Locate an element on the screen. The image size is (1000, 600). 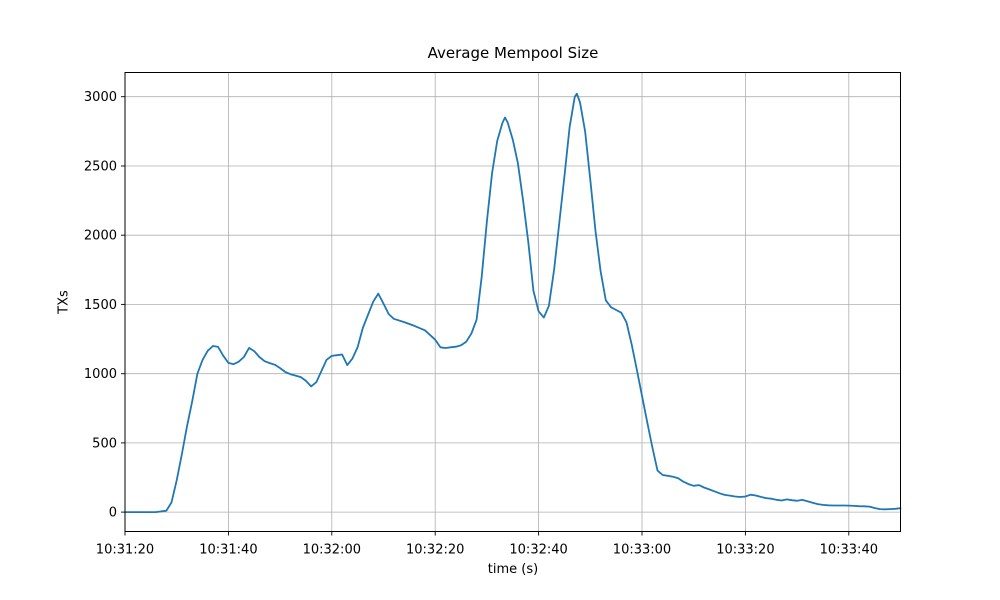
y-tick-label: 2500 is located at coordinates (100, 167).